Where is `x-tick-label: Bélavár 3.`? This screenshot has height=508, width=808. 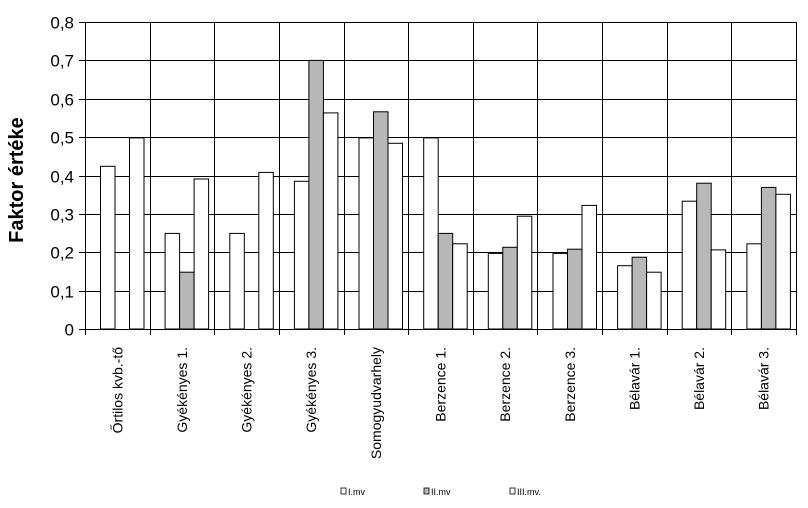 x-tick-label: Bélavár 3. is located at coordinates (764, 378).